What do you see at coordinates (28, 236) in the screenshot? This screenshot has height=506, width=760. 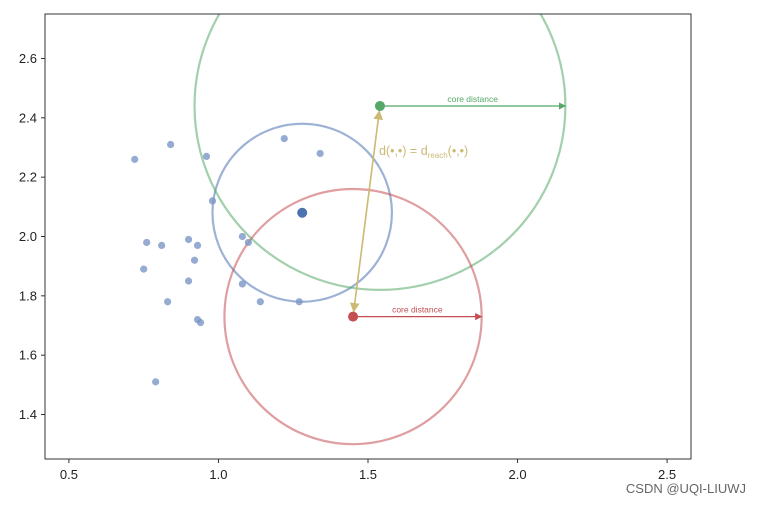 I see `y-tick-label: 2.0` at bounding box center [28, 236].